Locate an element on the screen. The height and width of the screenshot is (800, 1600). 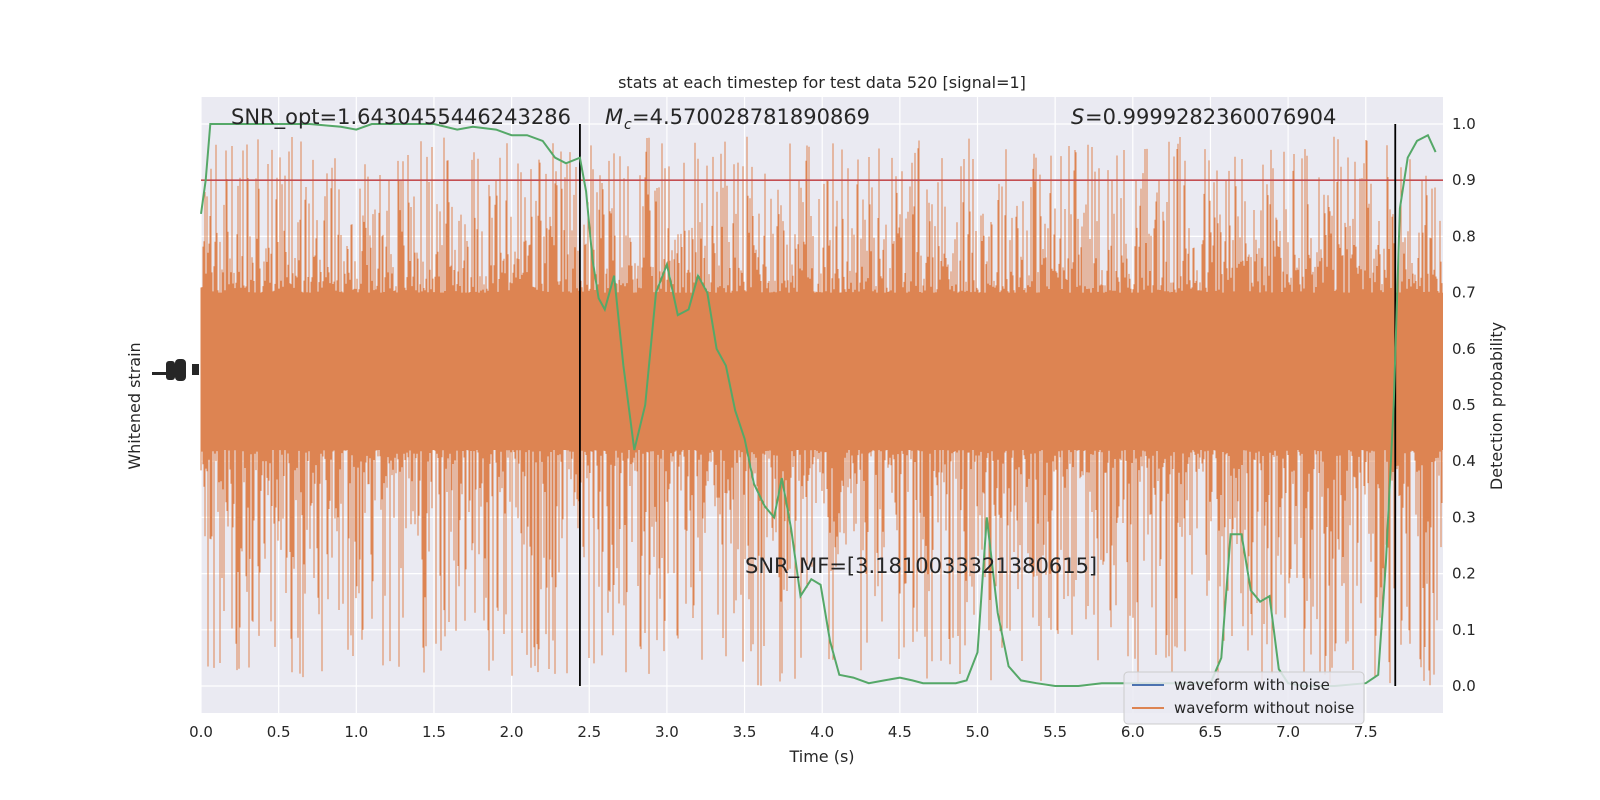
y-right-tick-label: 0.3 is located at coordinates (1464, 517).